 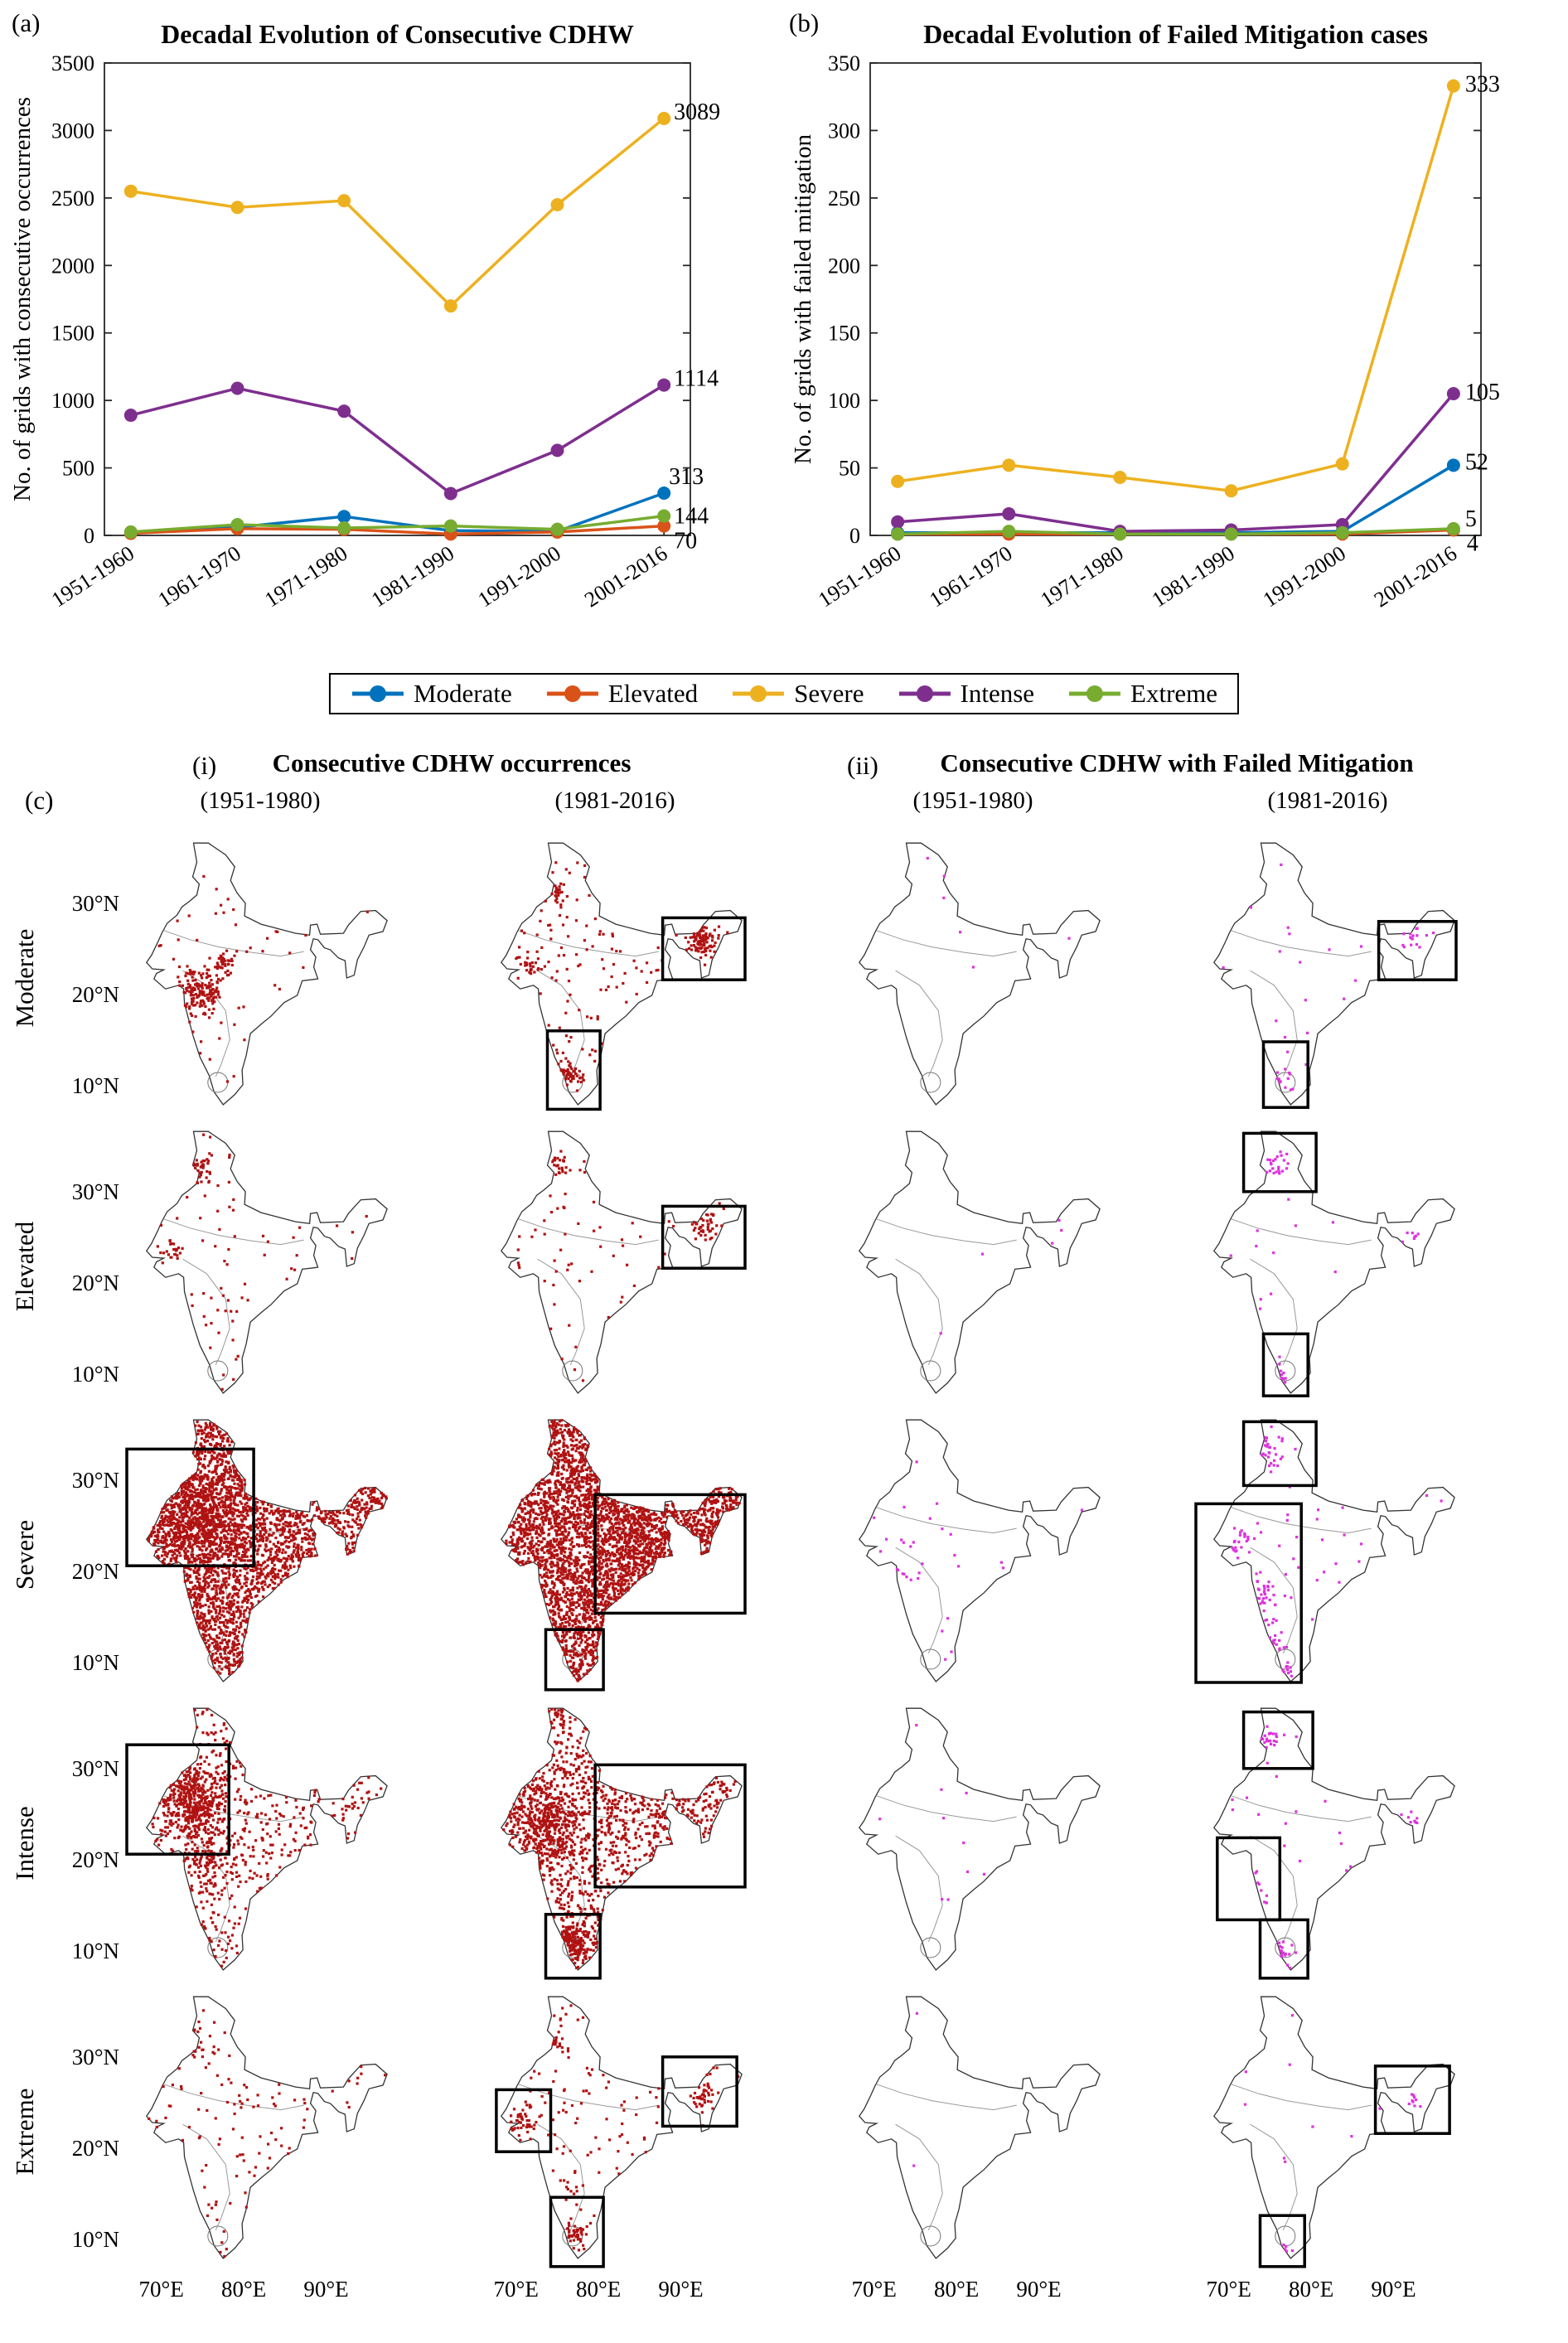 What do you see at coordinates (1195, 460) in the screenshot?
I see `series-intense: 105` at bounding box center [1195, 460].